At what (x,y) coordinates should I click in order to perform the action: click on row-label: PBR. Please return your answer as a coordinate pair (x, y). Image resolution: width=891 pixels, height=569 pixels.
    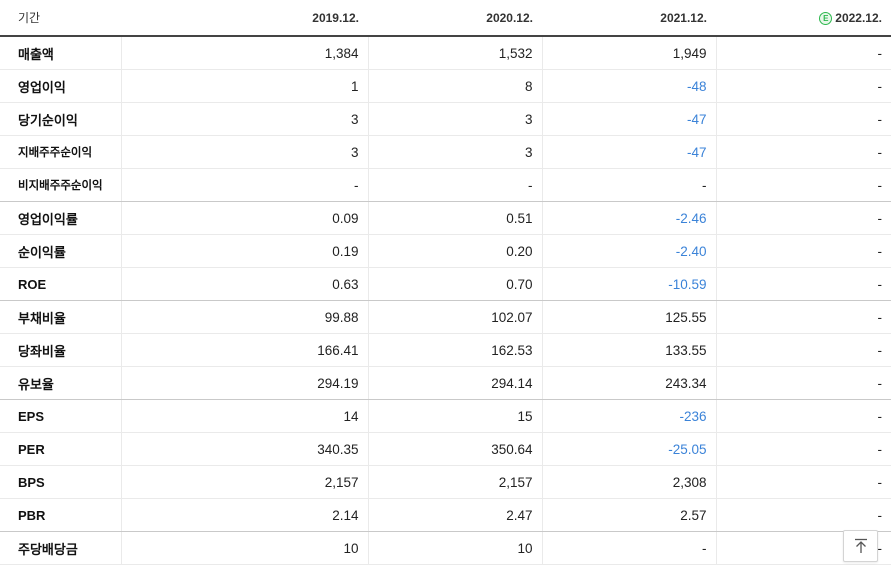
    Looking at the image, I should click on (60, 515).